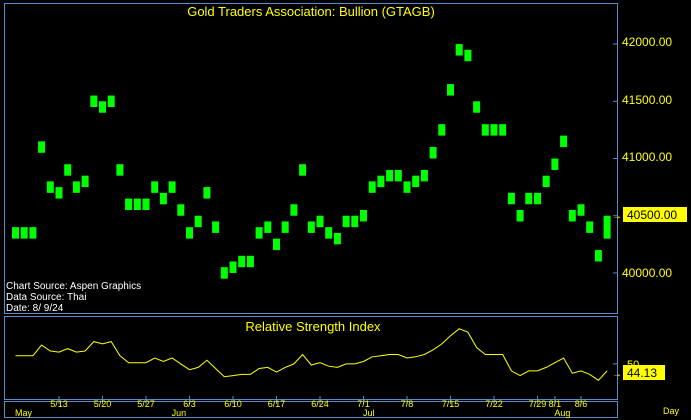 The height and width of the screenshot is (420, 691). Describe the element at coordinates (73, 286) in the screenshot. I see `source-note-chart: Chart Source: Aspen Graphics` at that location.